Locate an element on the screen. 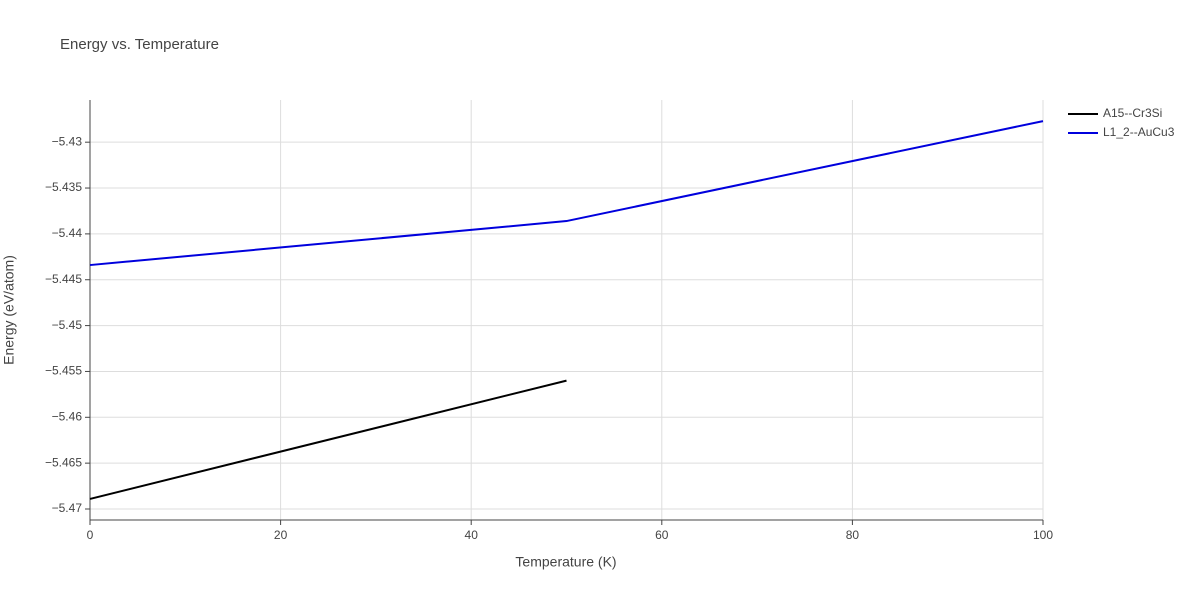  y-axis-title: Energy (eV/atom) is located at coordinates (9, 310).